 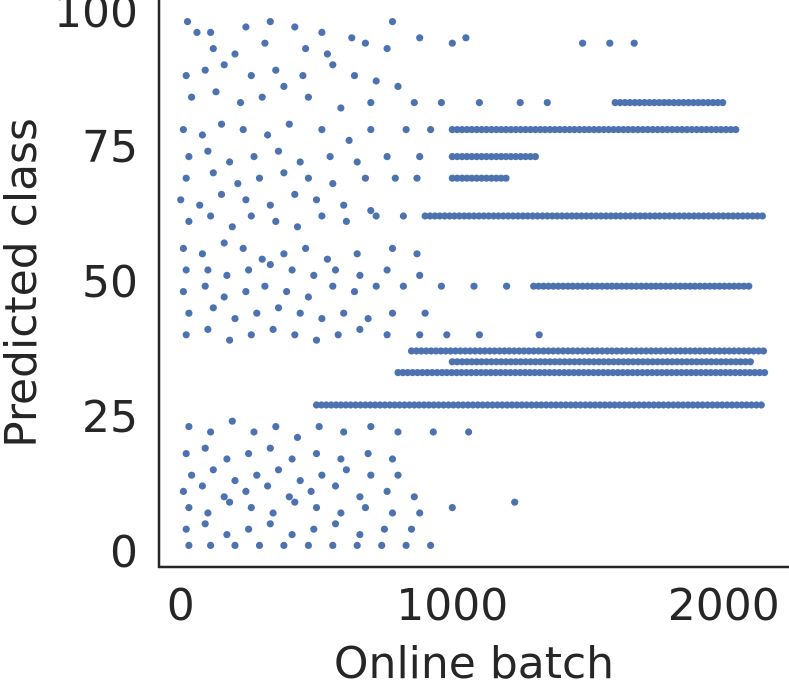 I want to click on y-tick-label: 75, so click(x=110, y=147).